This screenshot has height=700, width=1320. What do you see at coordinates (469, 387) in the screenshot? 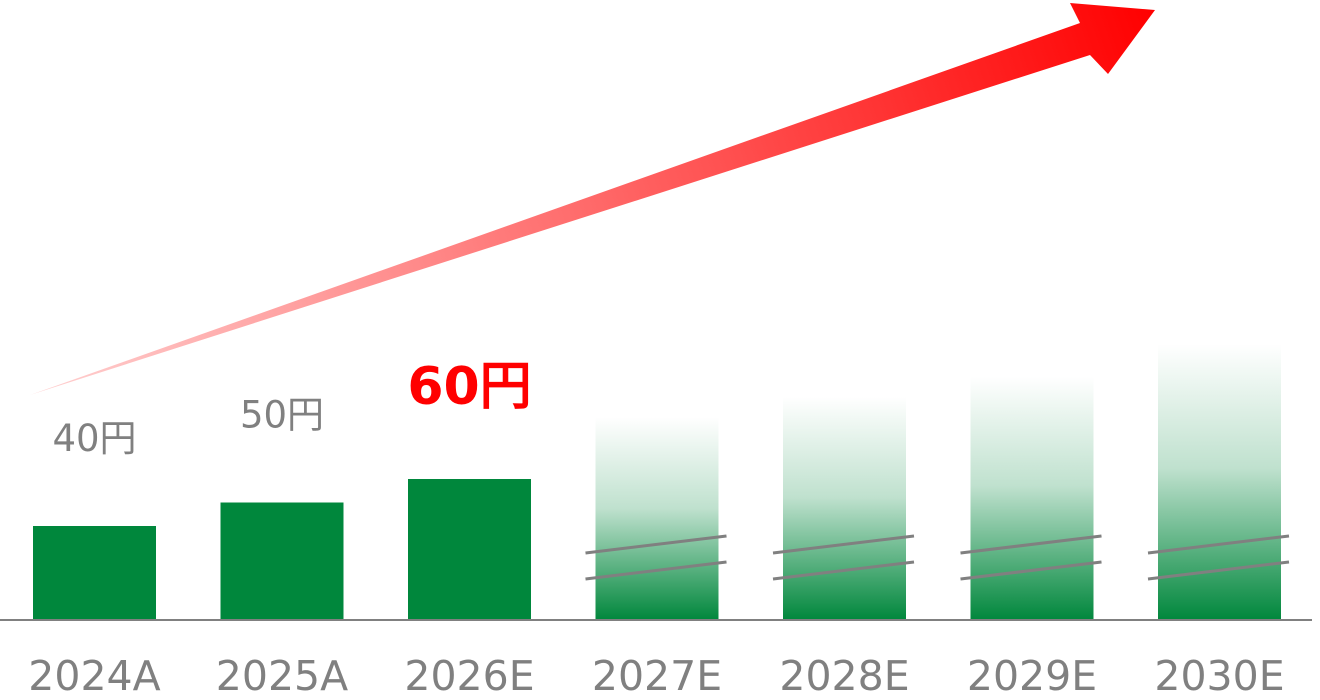
I see `value-label-2026E: 60円` at bounding box center [469, 387].